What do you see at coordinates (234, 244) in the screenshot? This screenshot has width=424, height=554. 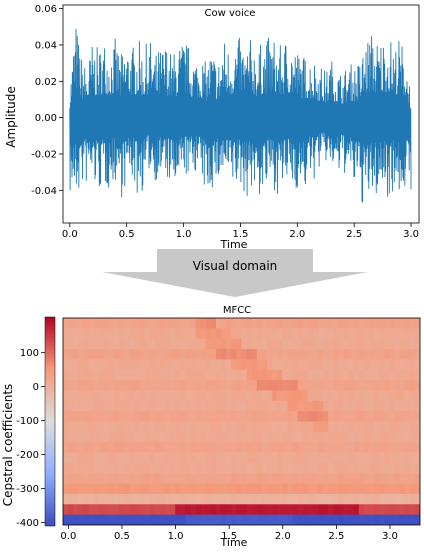 I see `waveform-x-label: Time` at bounding box center [234, 244].